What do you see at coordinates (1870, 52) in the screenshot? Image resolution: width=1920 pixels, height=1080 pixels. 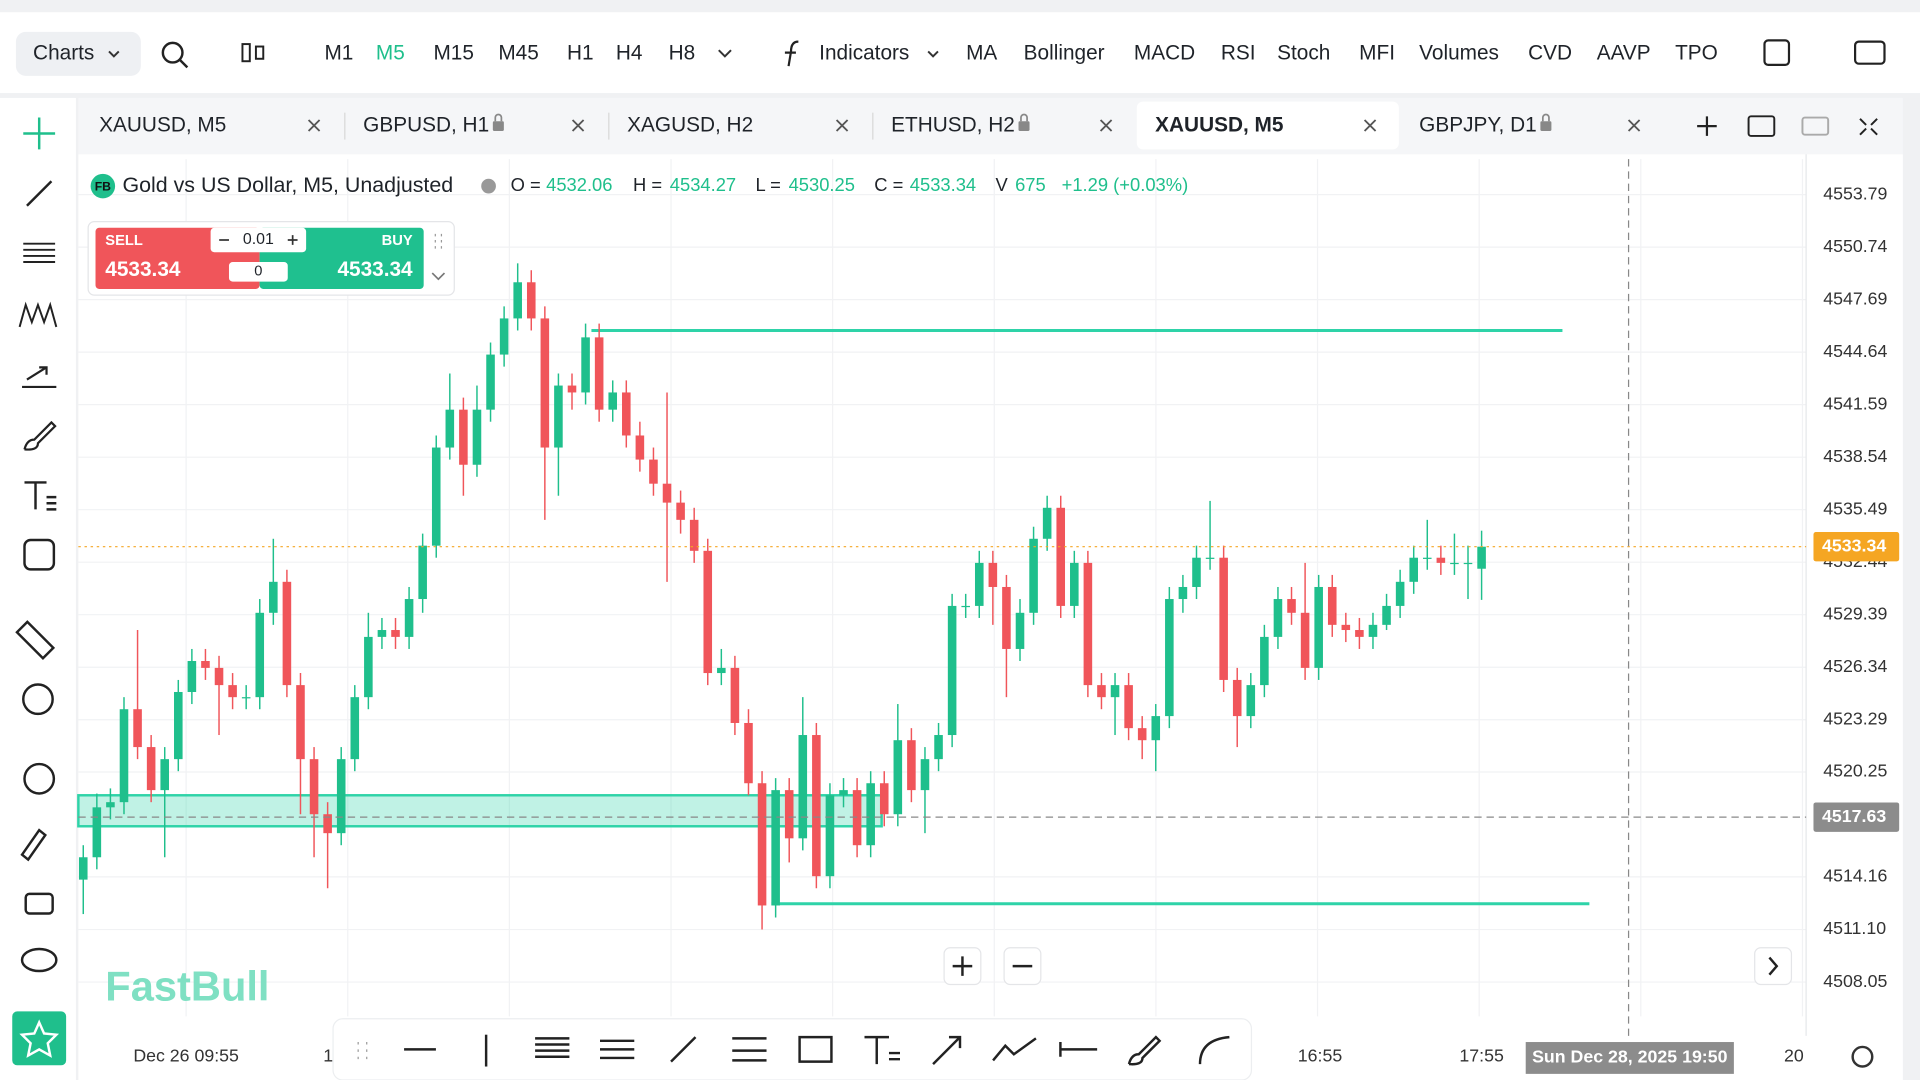 I see `panel-icon` at bounding box center [1870, 52].